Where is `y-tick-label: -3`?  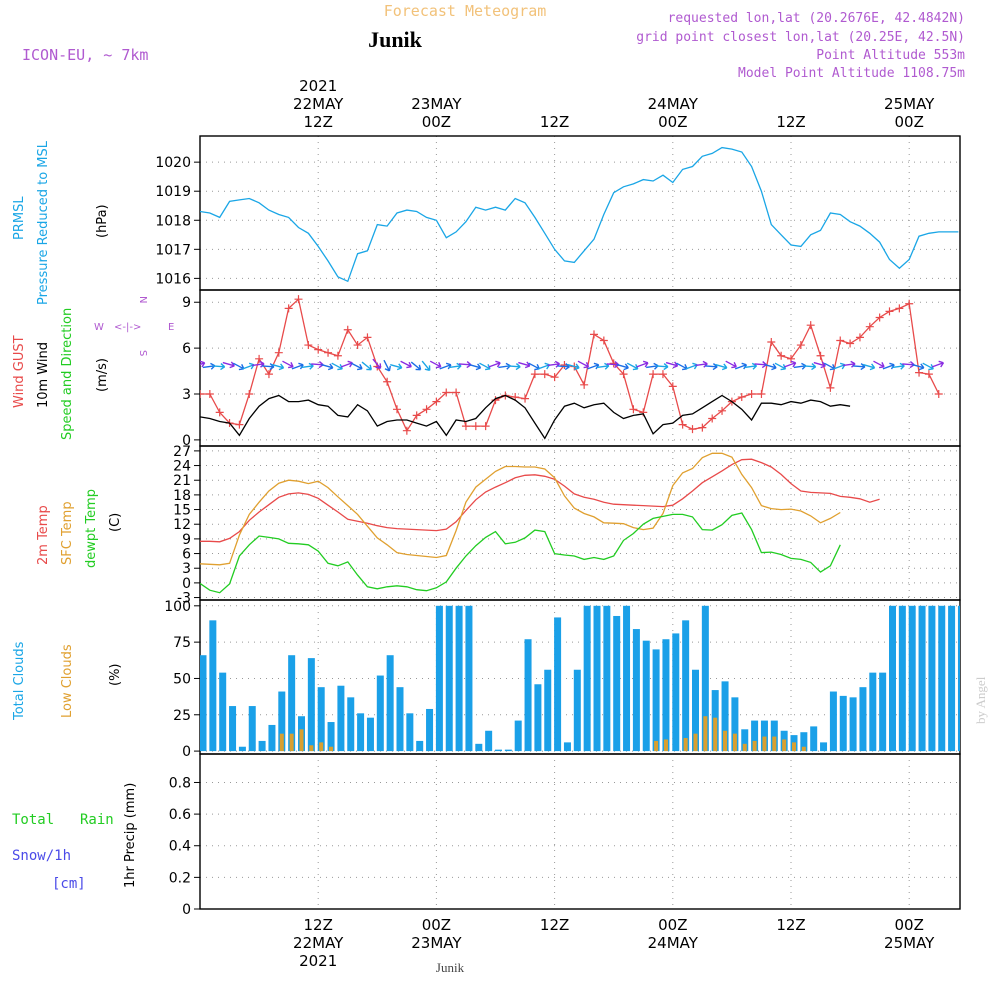
y-tick-label: -3 is located at coordinates (184, 599).